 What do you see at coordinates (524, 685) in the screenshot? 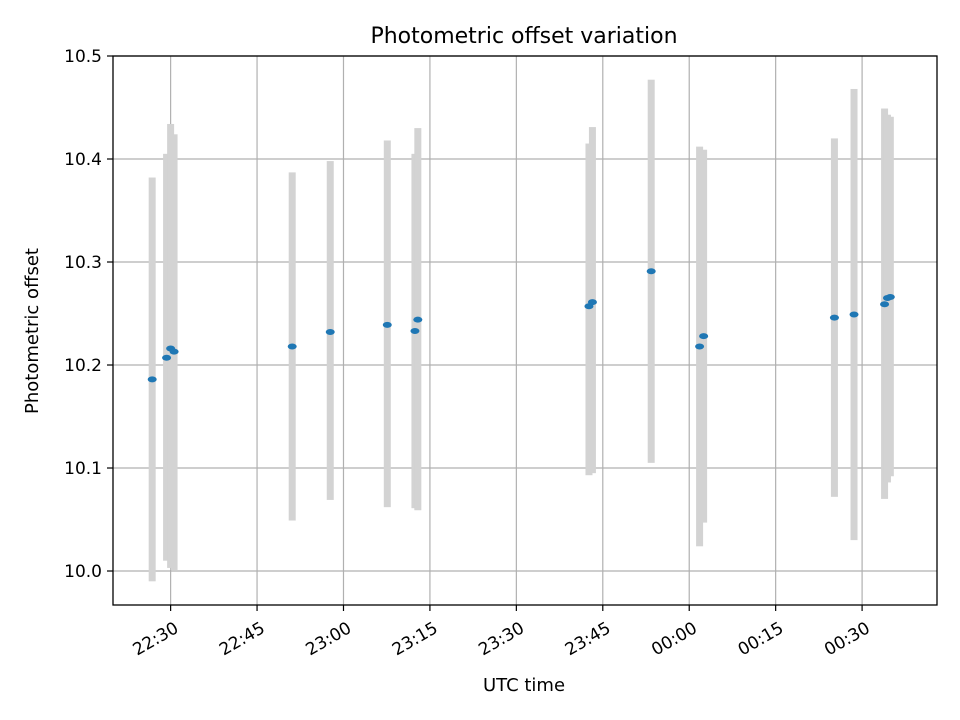
I see `x-axis-label: UTC time` at bounding box center [524, 685].